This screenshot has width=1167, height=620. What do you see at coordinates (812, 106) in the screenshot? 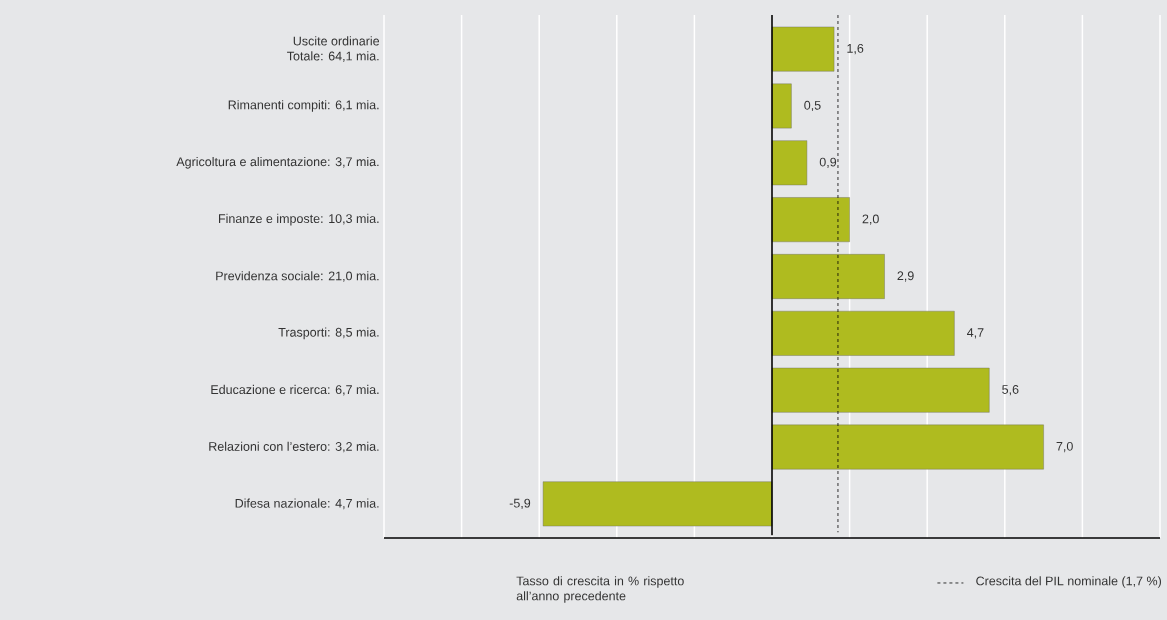
I see `data-label: 0,5` at bounding box center [812, 106].